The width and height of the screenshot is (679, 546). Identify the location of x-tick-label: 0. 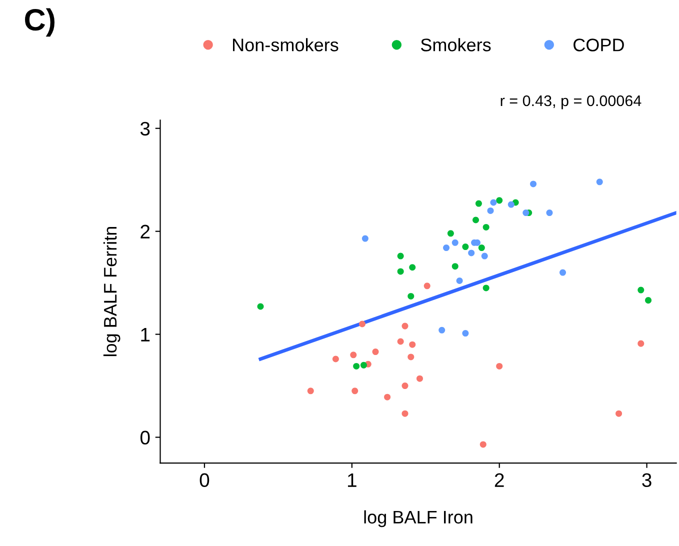
(205, 480).